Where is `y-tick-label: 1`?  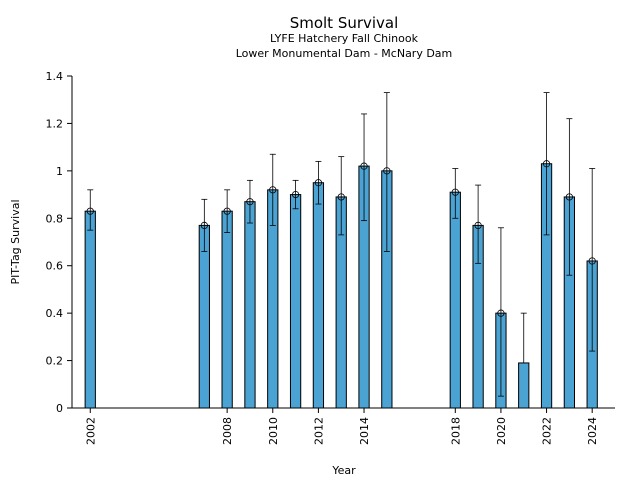
y-tick-label: 1 is located at coordinates (59, 171).